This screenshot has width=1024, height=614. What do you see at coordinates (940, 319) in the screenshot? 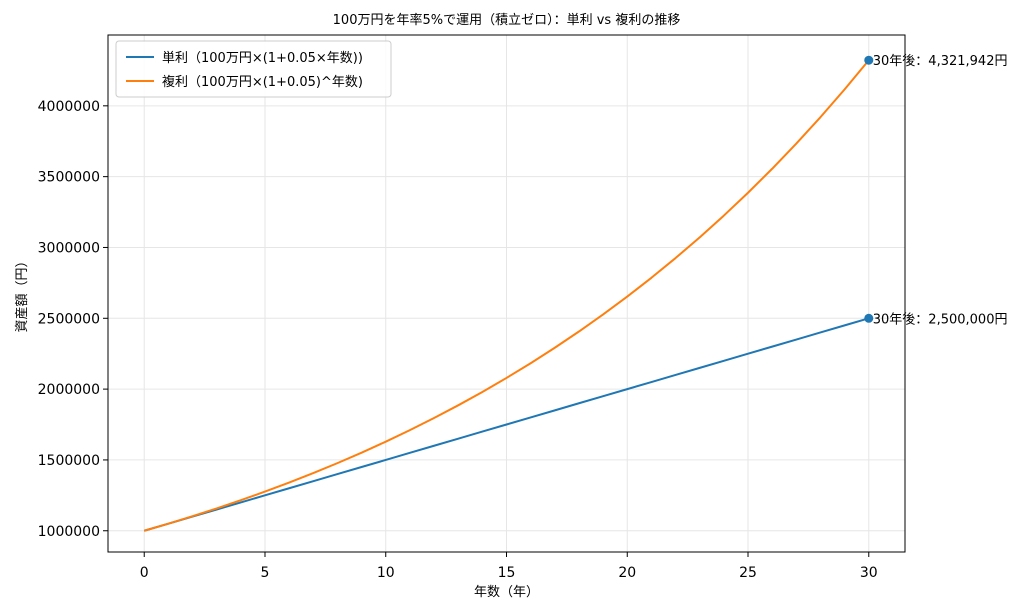
I see `annotation-label-0: 30年後：2,500,000円` at bounding box center [940, 319].